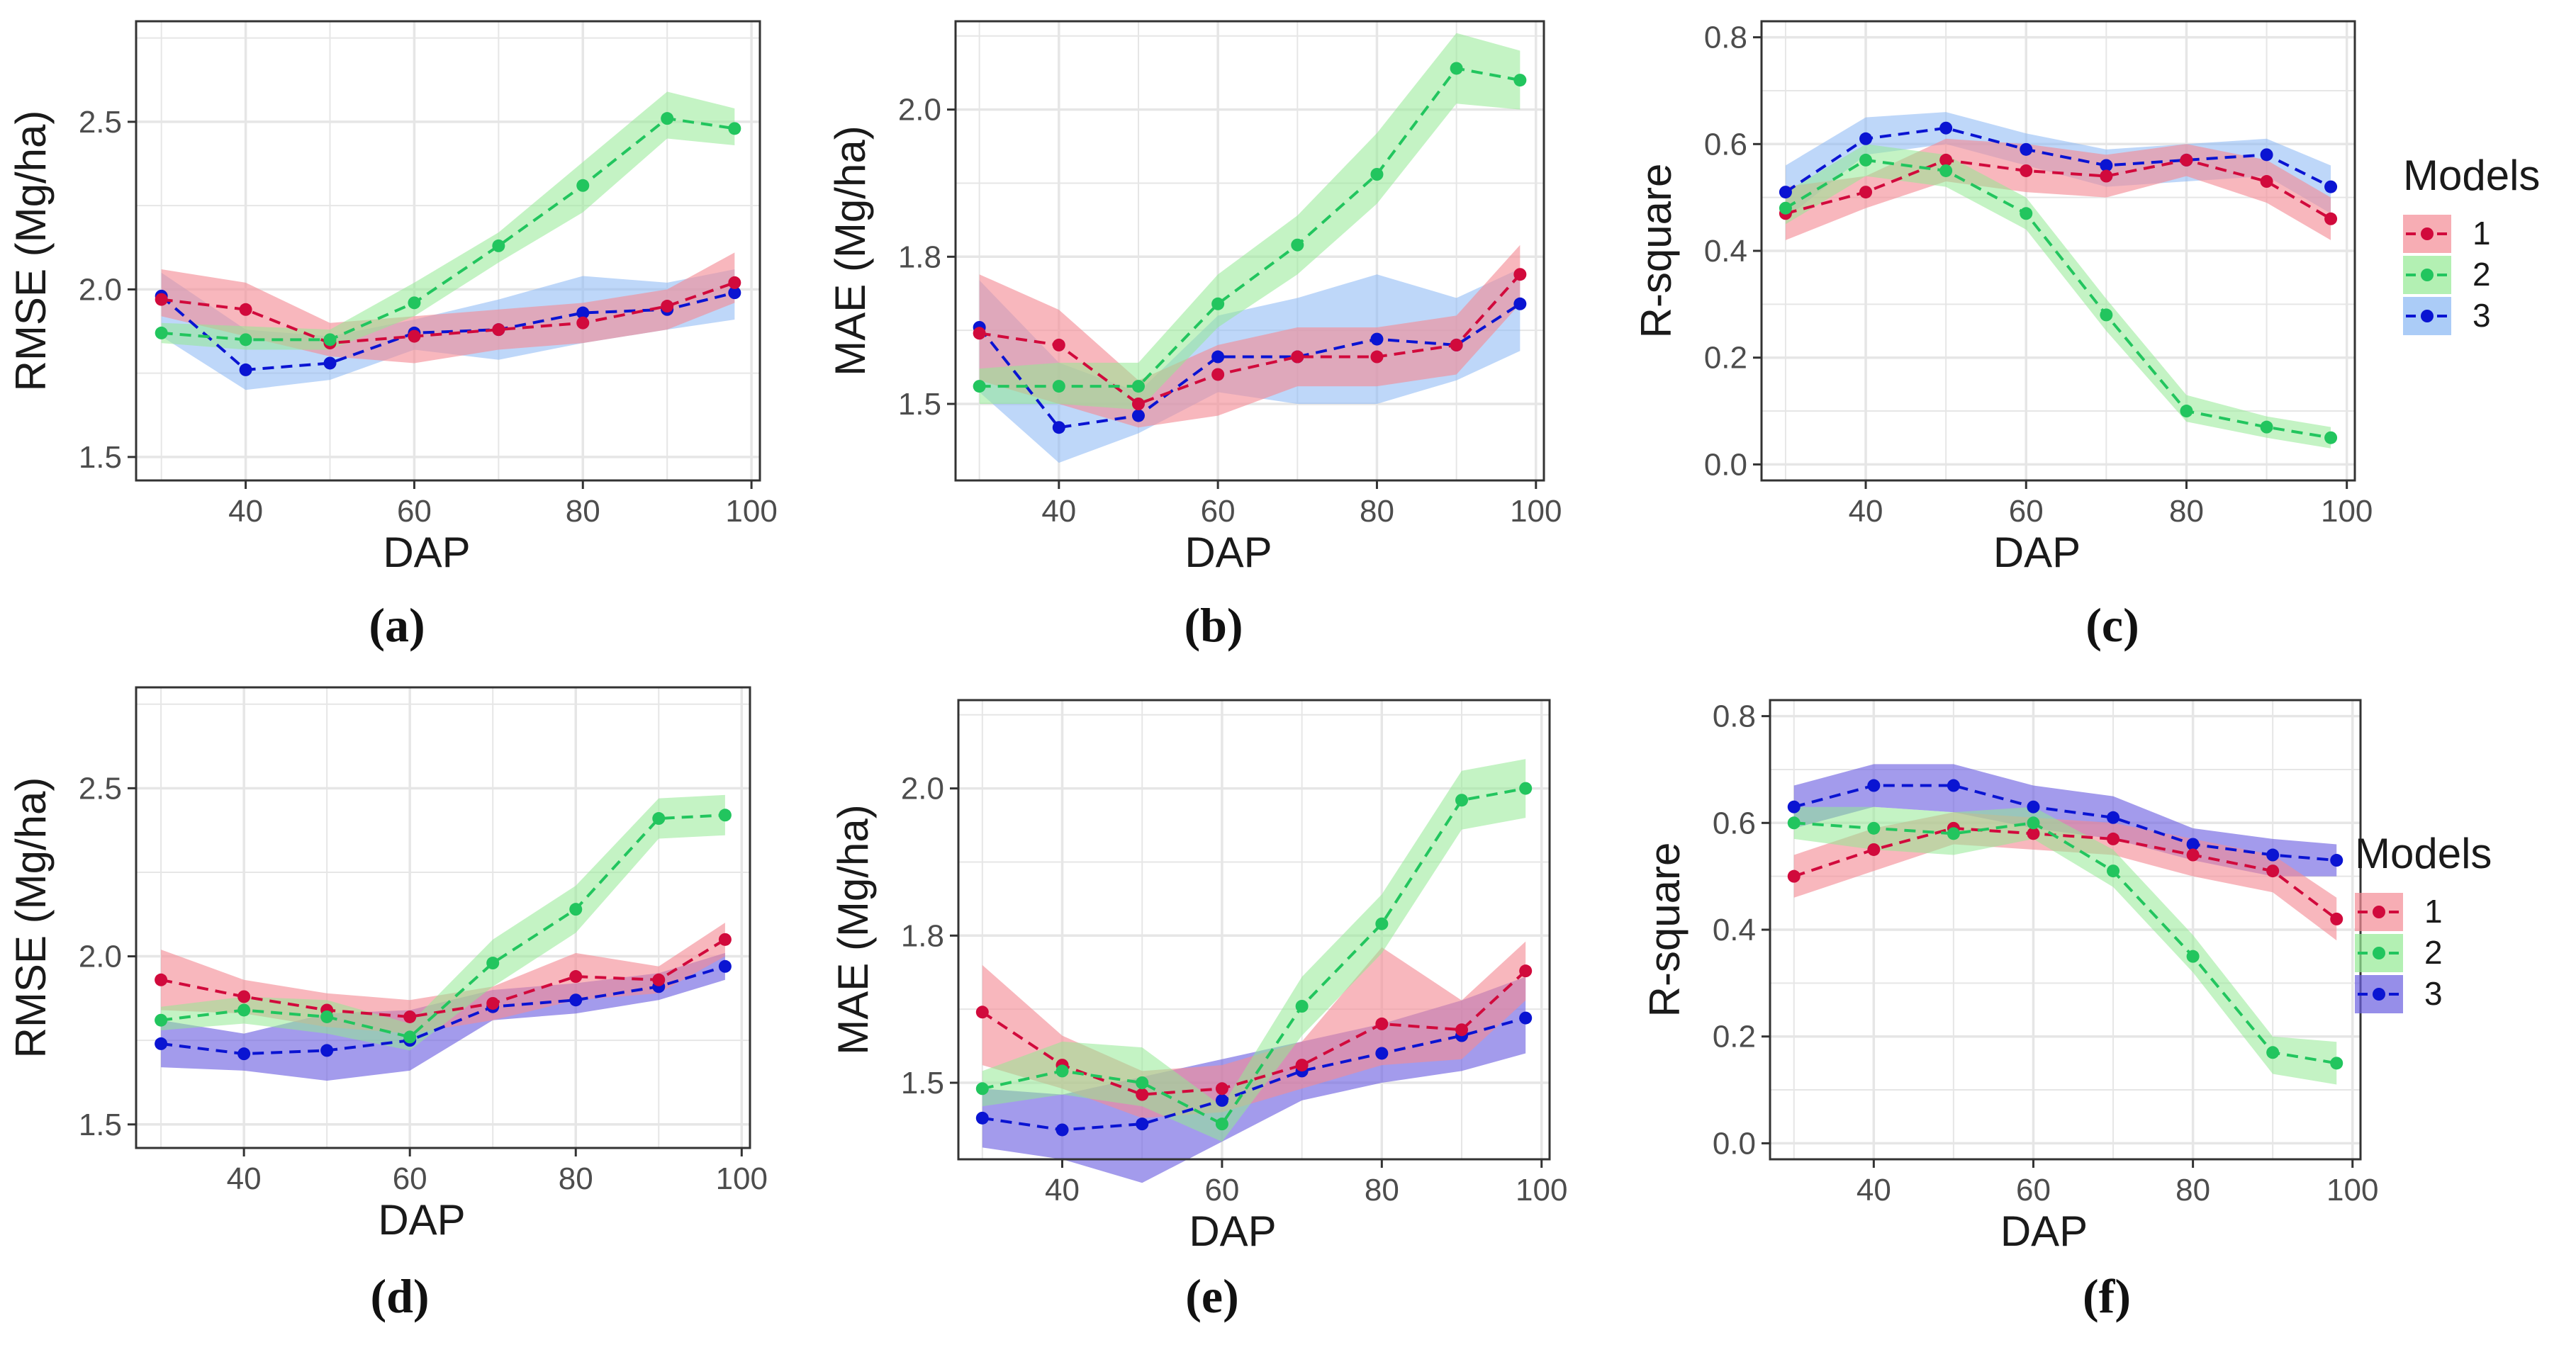  I want to click on plot-area, so click(448, 250).